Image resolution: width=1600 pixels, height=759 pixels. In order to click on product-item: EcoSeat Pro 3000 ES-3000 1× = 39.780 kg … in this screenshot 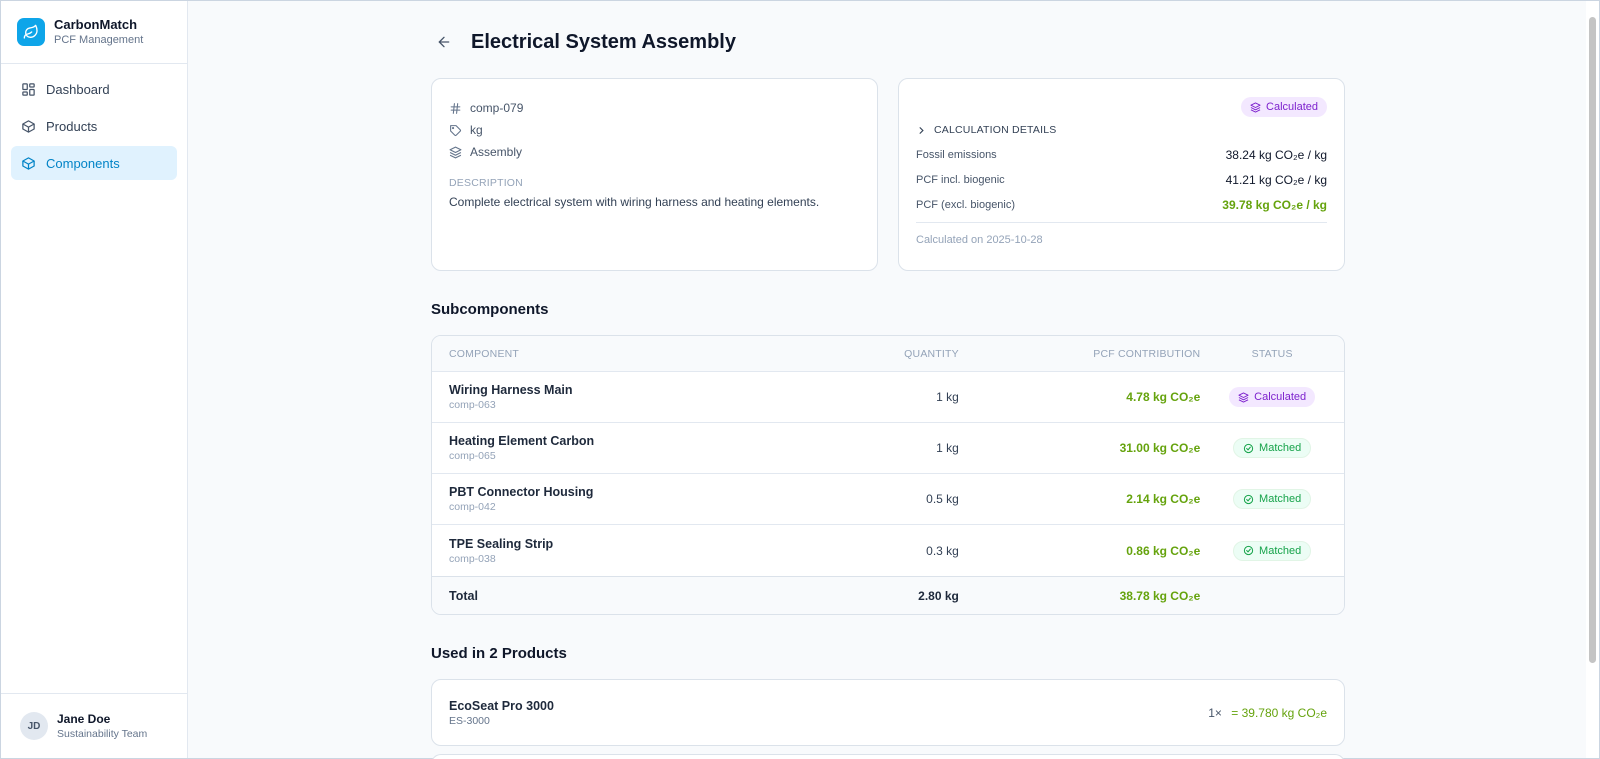, I will do `click(888, 712)`.